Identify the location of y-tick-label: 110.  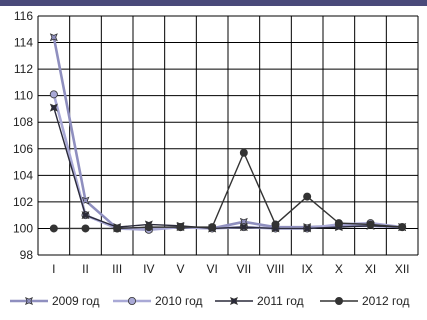
(23, 96).